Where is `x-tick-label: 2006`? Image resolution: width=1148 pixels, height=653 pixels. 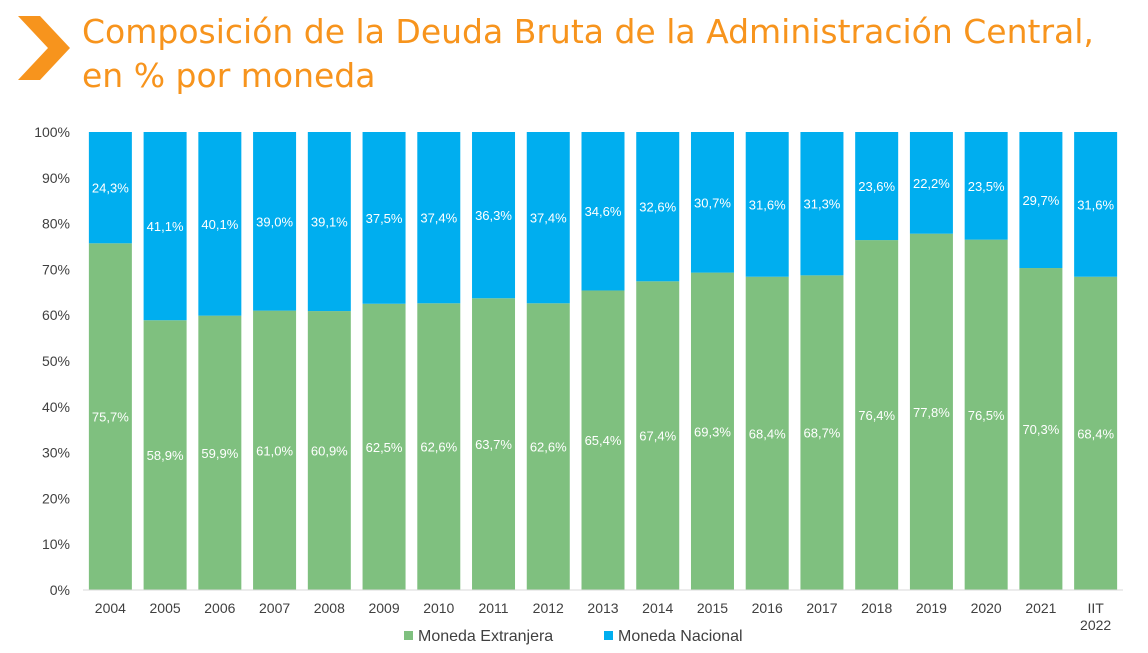 x-tick-label: 2006 is located at coordinates (219, 608).